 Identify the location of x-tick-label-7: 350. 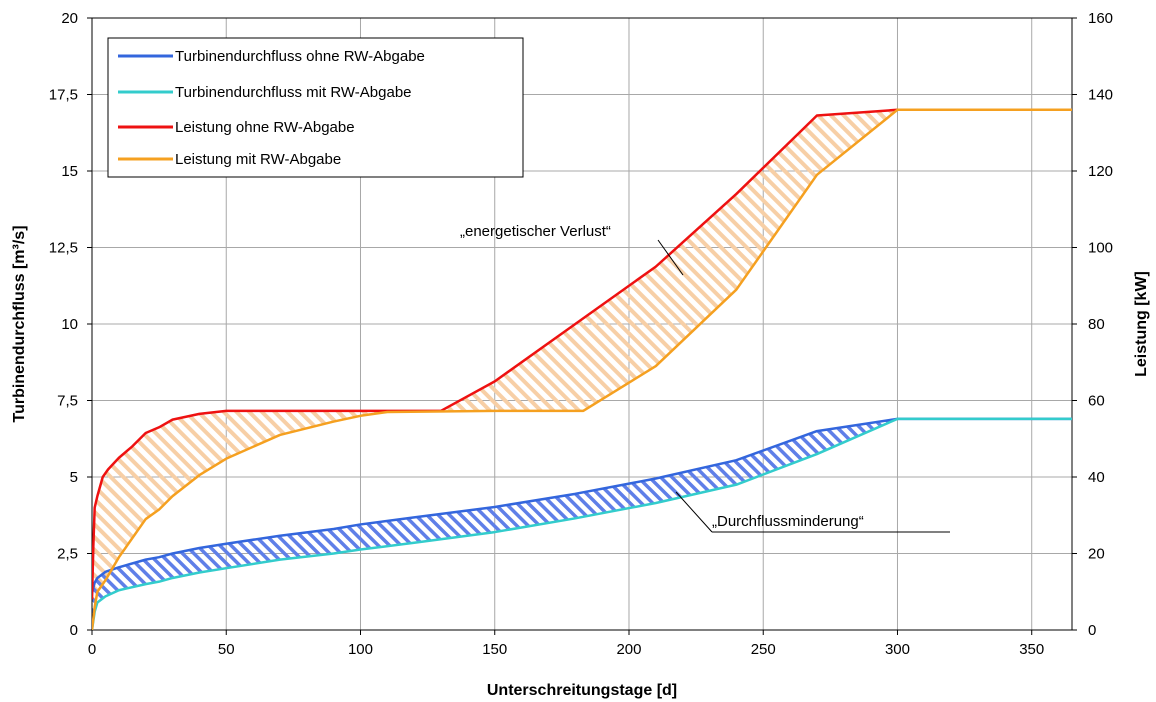
(1031, 649).